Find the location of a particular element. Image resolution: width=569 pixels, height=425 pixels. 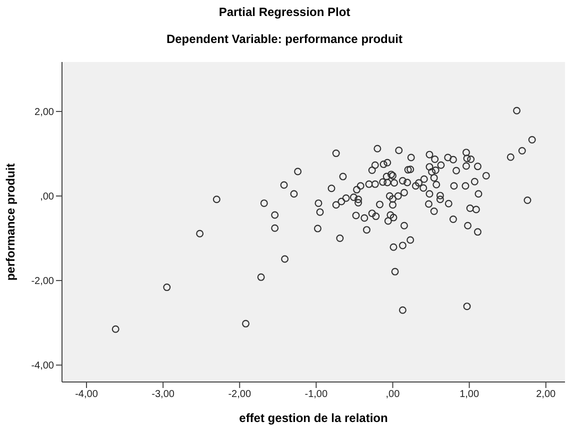

y-tick-label: ,00 is located at coordinates (47, 197).